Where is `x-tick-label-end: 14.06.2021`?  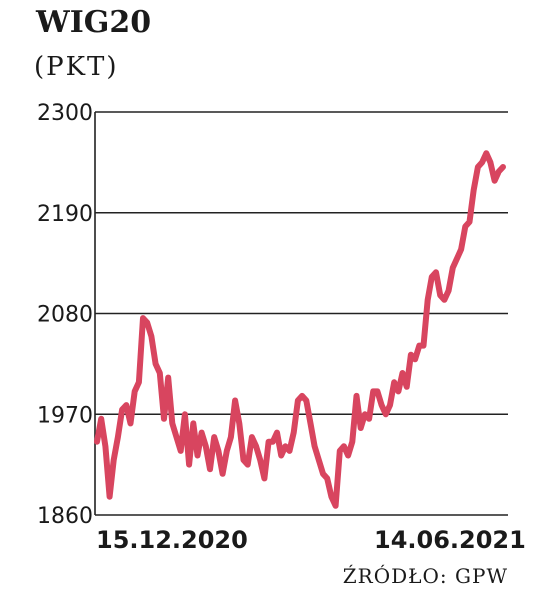 x-tick-label-end: 14.06.2021 is located at coordinates (450, 540).